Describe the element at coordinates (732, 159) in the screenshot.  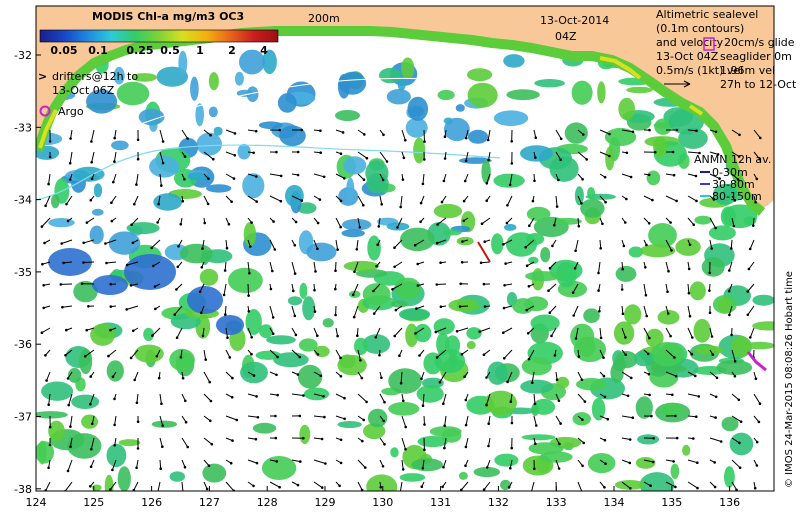
I see `anmn-title: ANMN 12h av.` at that location.